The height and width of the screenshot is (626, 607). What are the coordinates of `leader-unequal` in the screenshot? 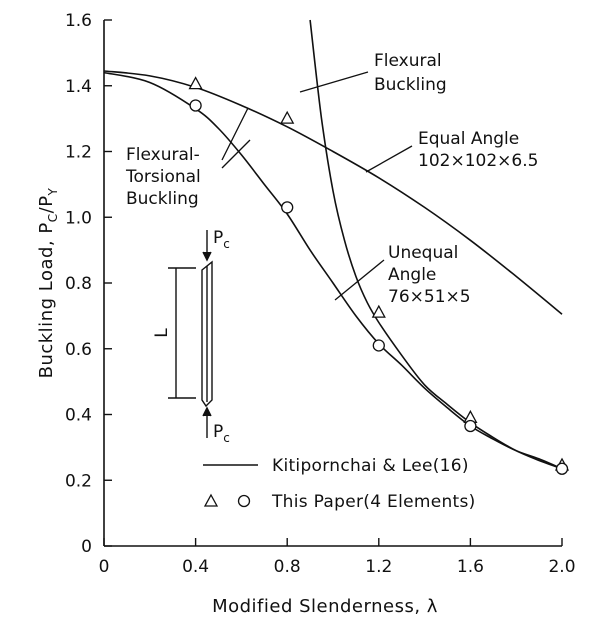 It's located at (359, 280).